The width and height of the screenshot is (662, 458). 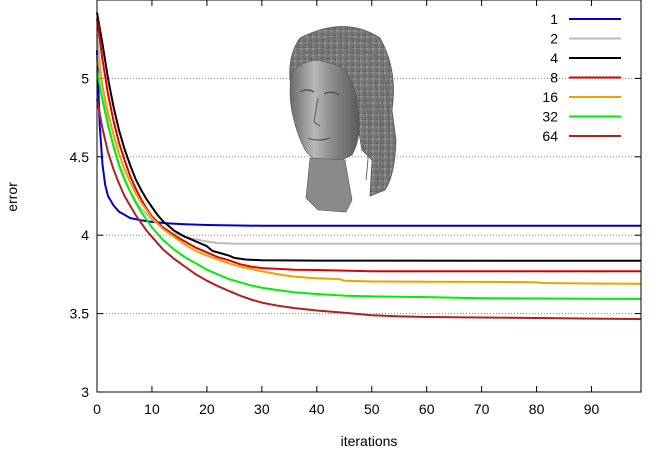 I want to click on legend-label-8: 8, so click(x=554, y=78).